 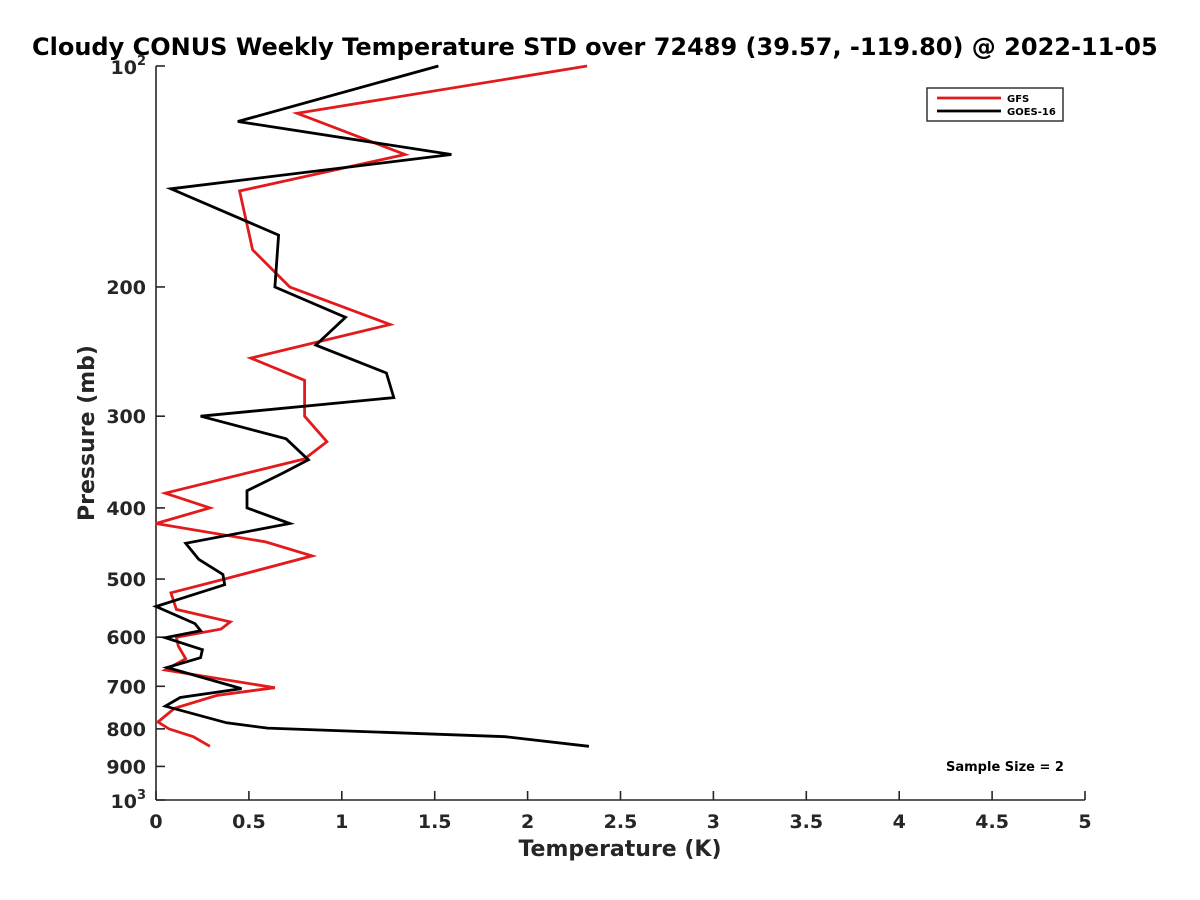 What do you see at coordinates (126, 767) in the screenshot?
I see `y-tick-label: 900` at bounding box center [126, 767].